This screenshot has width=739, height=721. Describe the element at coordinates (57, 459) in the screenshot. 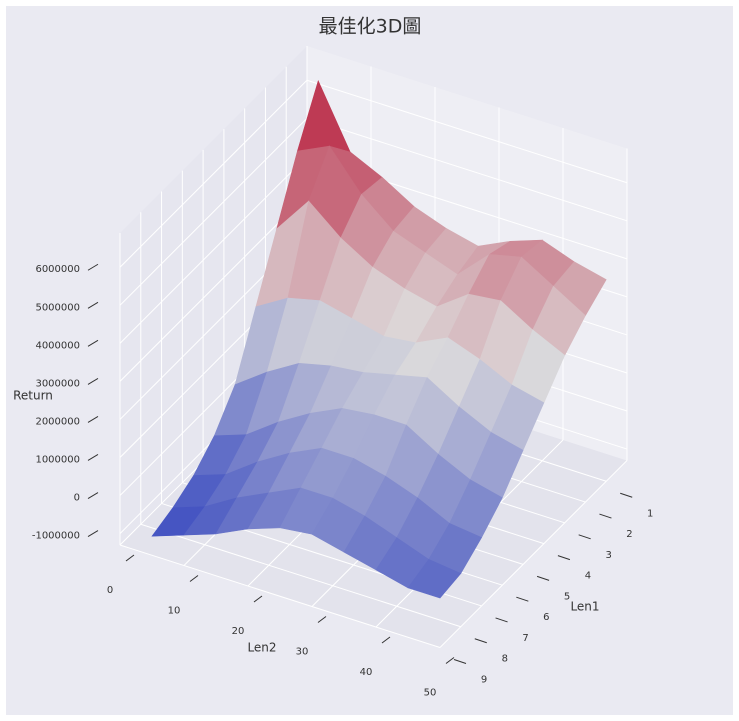

I see `z-tick-label: 1000000` at that location.